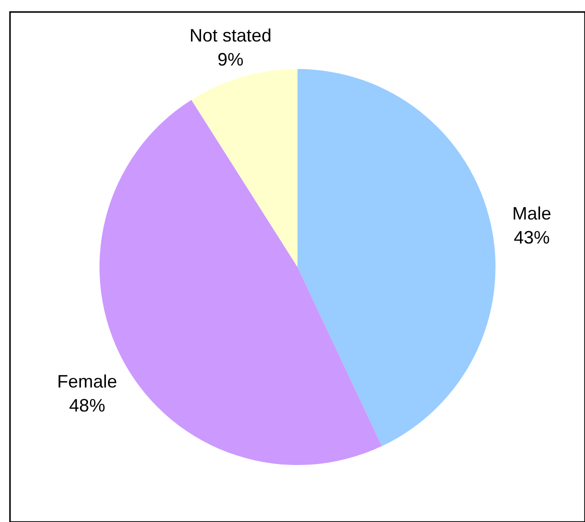  What do you see at coordinates (231, 60) in the screenshot?
I see `data-label: 9%` at bounding box center [231, 60].